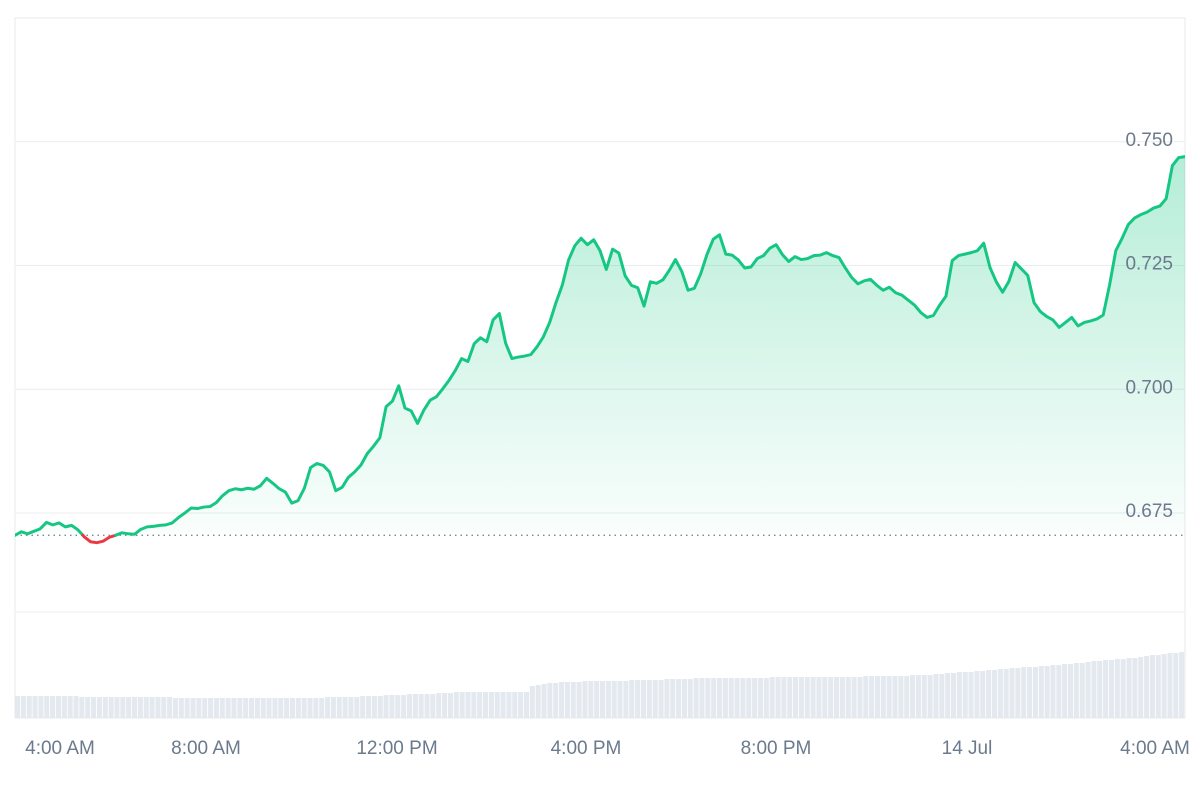  Describe the element at coordinates (586, 748) in the screenshot. I see `x-tick-label: 4:00 PM` at that location.